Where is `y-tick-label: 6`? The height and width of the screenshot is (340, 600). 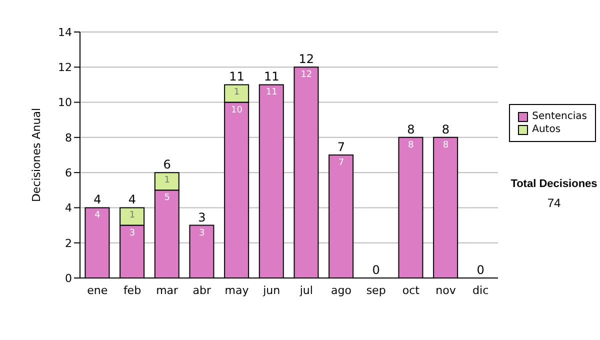 y-tick-label: 6 is located at coordinates (68, 173).